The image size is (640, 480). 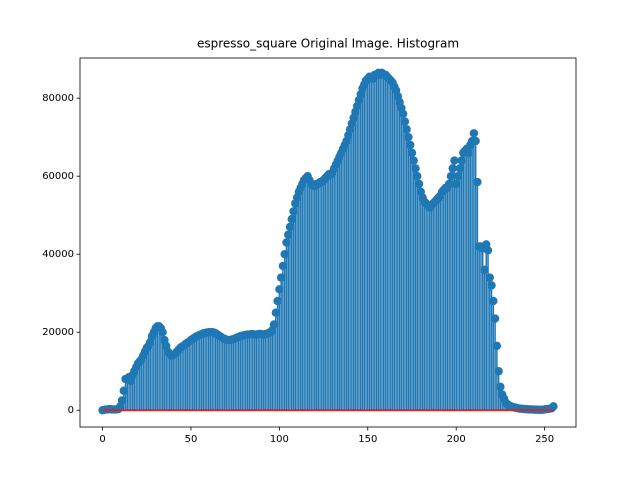 I want to click on x-tick-label: 0, so click(x=102, y=439).